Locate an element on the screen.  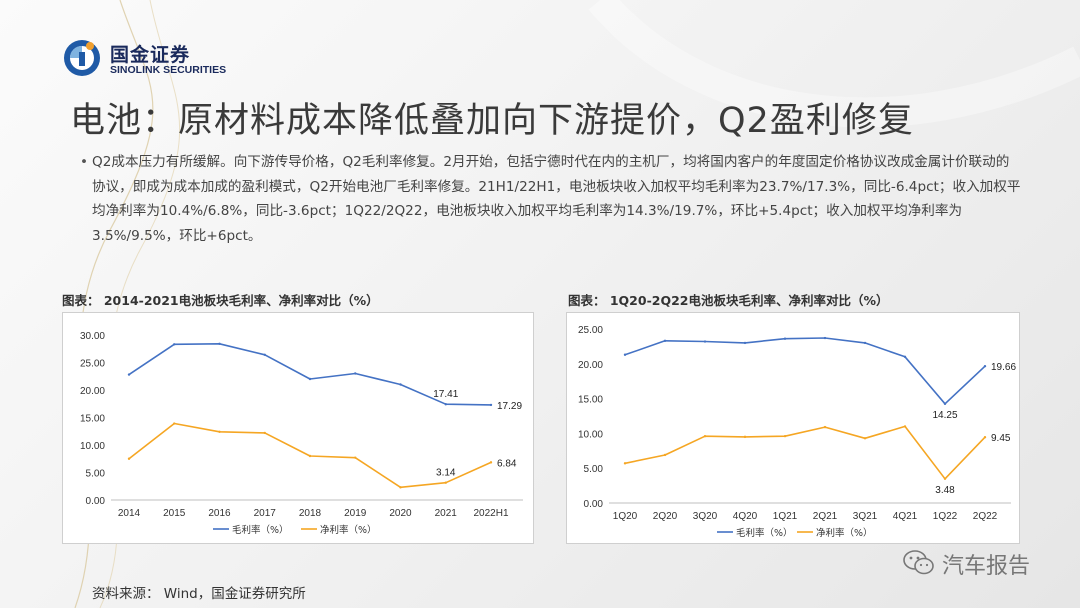
x-tick-label: 4Q20 is located at coordinates (745, 516).